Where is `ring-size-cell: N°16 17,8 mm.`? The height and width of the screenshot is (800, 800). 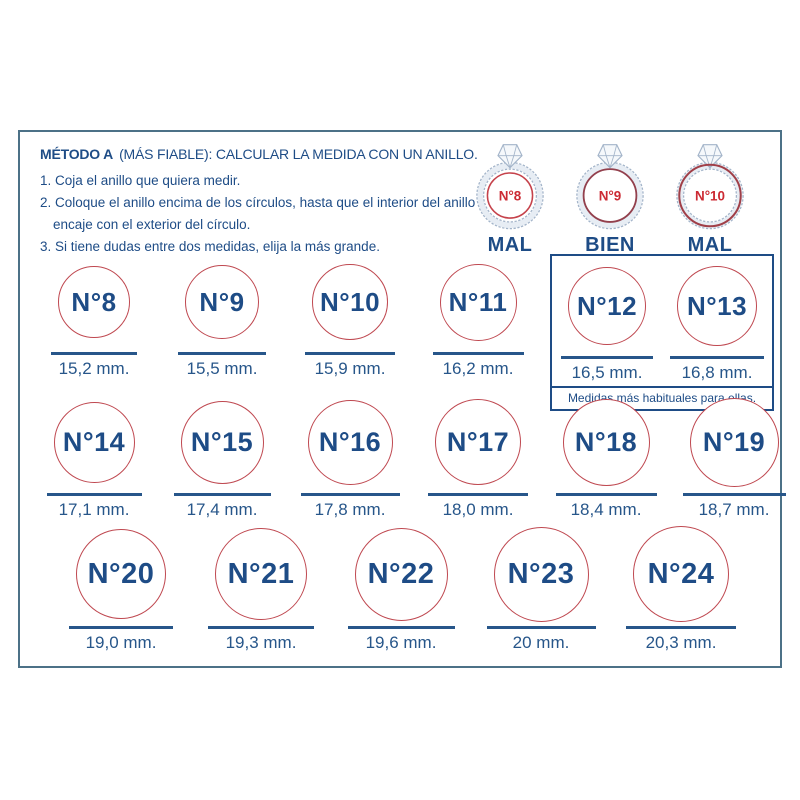 ring-size-cell: N°16 17,8 mm. is located at coordinates (350, 456).